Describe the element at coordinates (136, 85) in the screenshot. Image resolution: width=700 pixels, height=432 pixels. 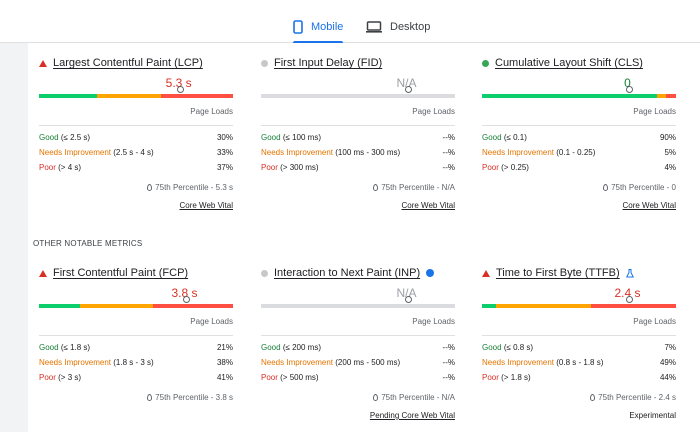
I see `metric-value-row: 5.3 s` at that location.